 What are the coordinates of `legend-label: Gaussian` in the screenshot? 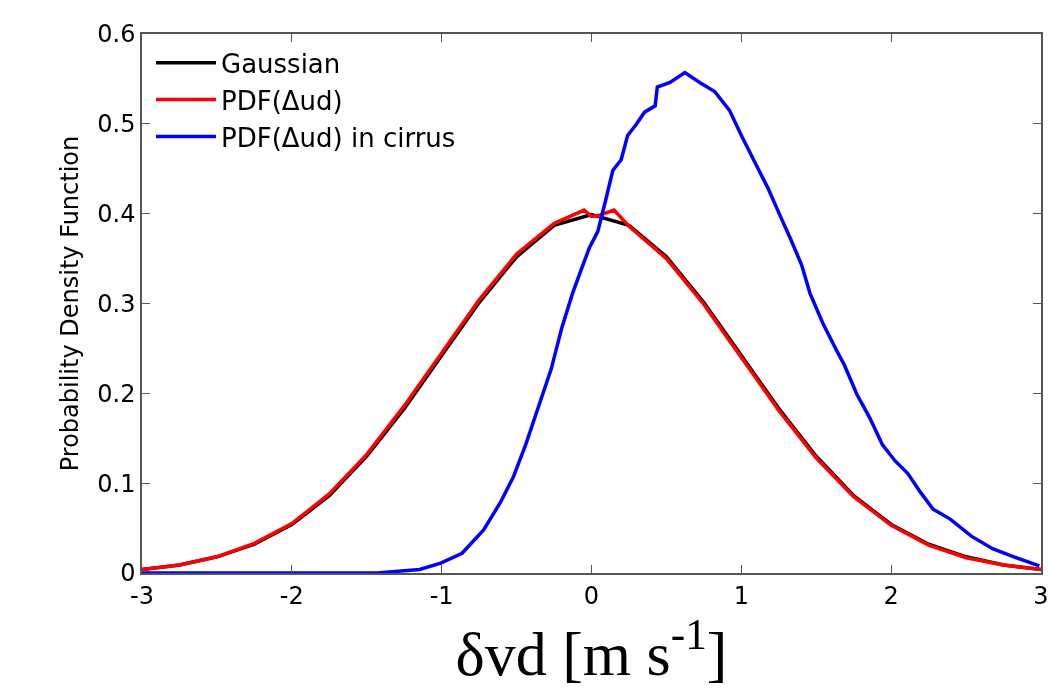 It's located at (280, 63).